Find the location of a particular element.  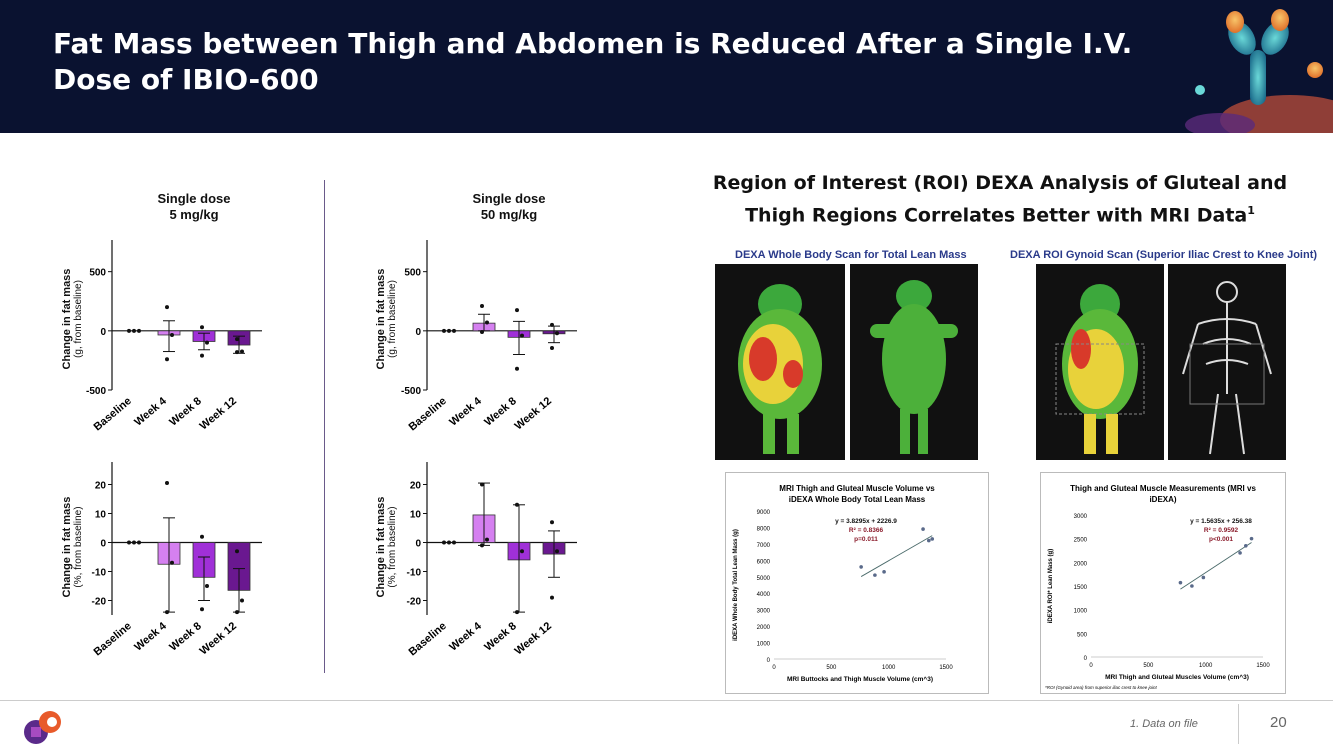

footnote: 1. Data on file is located at coordinates (1164, 724).